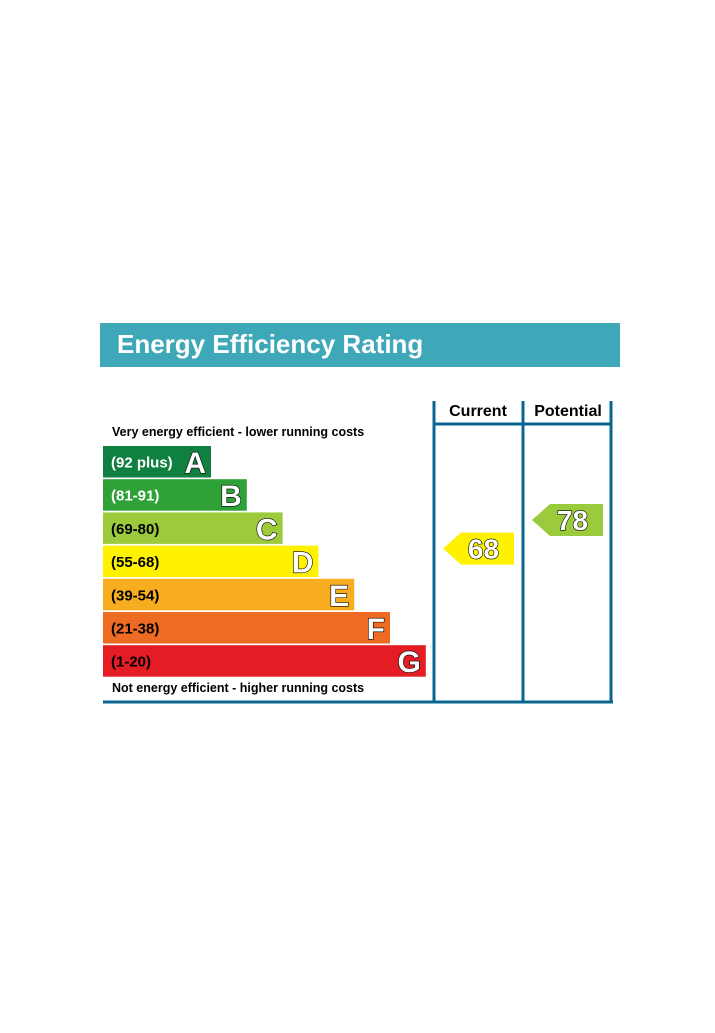 This screenshot has width=715, height=1033. Describe the element at coordinates (175, 495) in the screenshot. I see `band-b-bar` at that location.